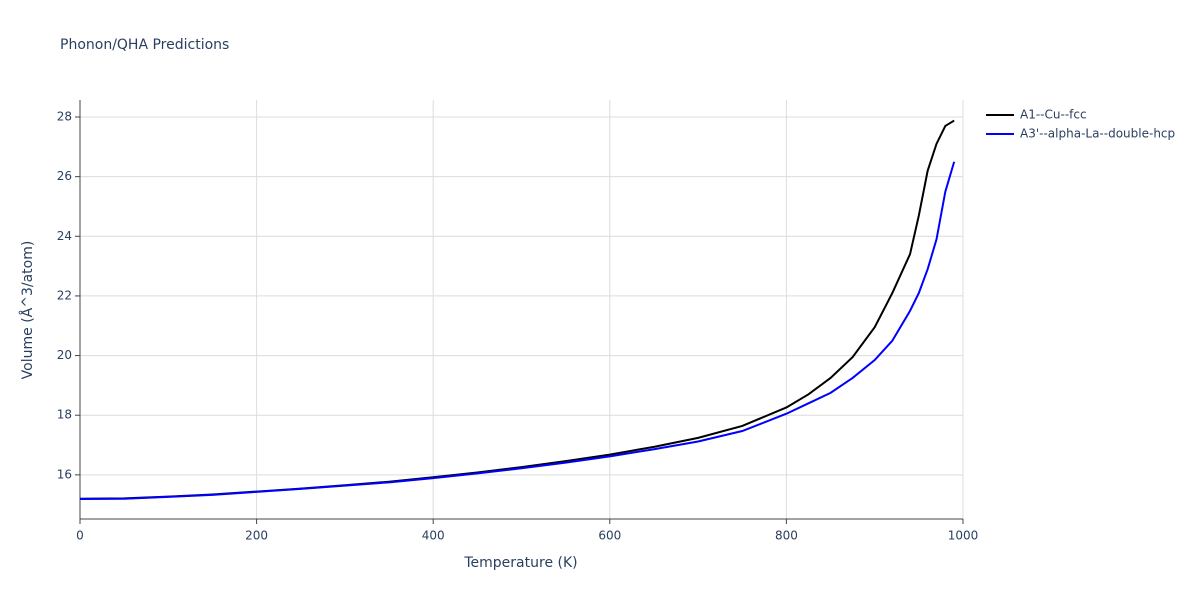 The image size is (1200, 600). I want to click on legend-label: A1--Cu--fcc, so click(1053, 115).